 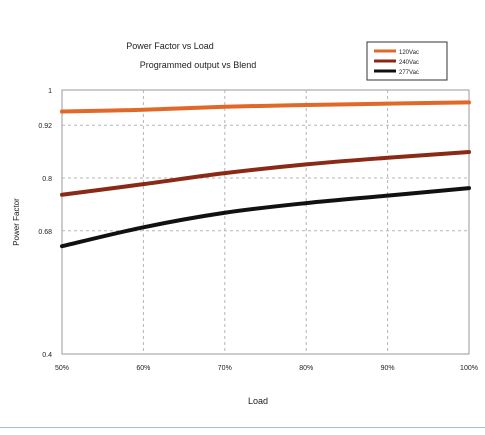 I want to click on y-tick-label: 1, so click(x=50, y=91).